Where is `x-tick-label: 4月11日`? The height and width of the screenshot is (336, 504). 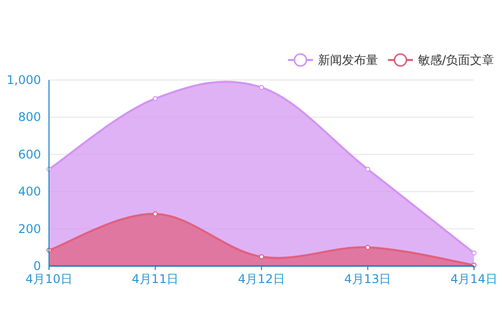
x-tick-label: 4月11日 is located at coordinates (155, 279).